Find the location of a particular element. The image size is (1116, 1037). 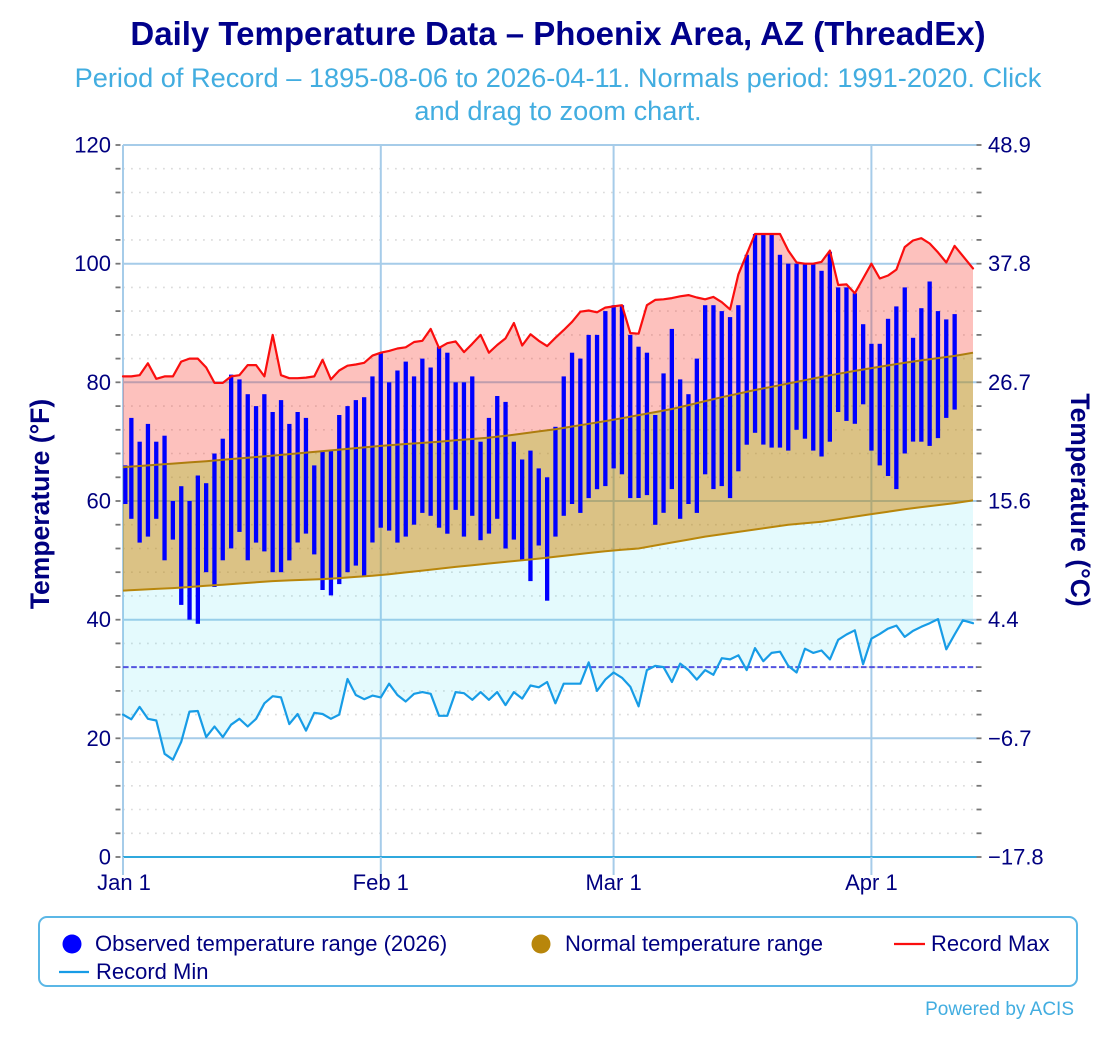

svg-text: −17.8 is located at coordinates (1016, 857).